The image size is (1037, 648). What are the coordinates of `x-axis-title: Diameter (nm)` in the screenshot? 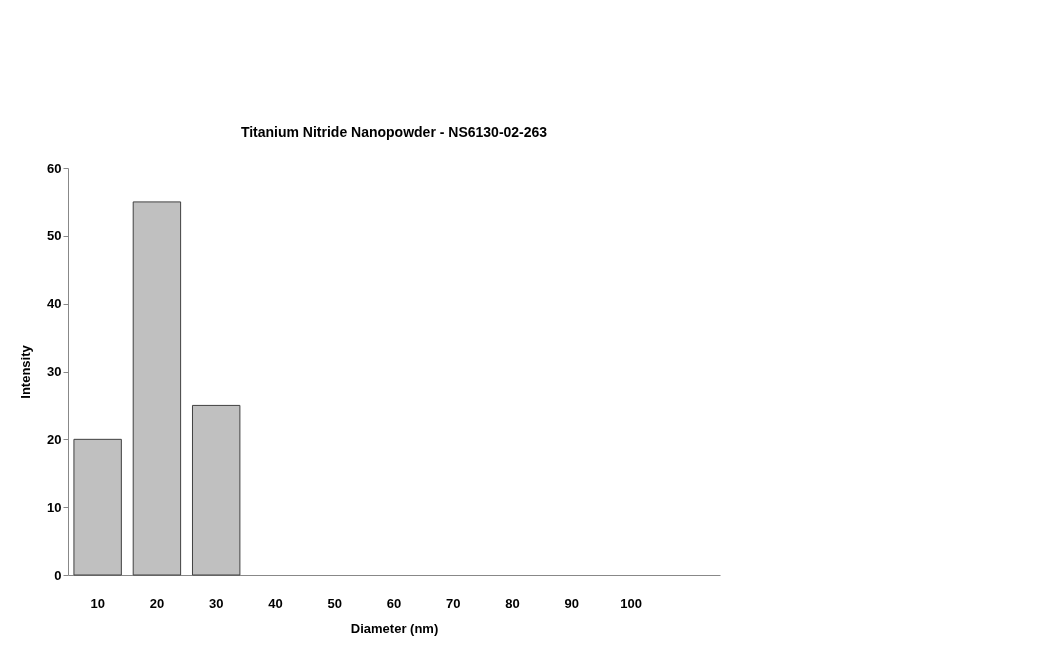 It's located at (394, 628).